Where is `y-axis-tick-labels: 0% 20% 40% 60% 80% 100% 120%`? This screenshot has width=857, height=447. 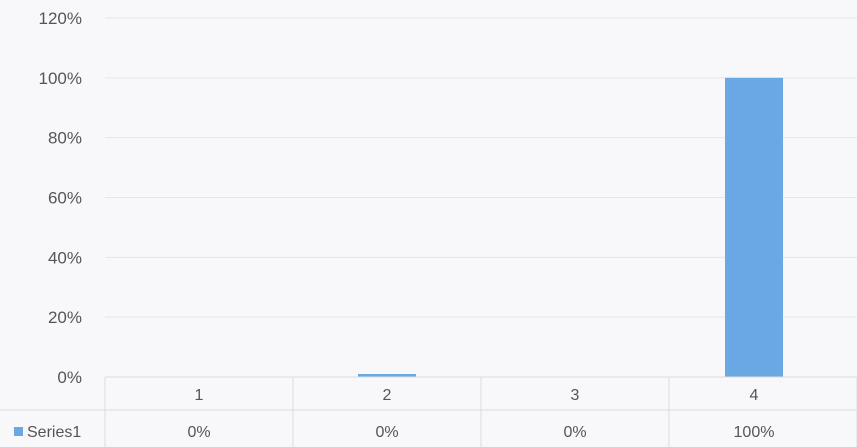
y-axis-tick-labels: 0% 20% 40% 60% 80% 100% 120% is located at coordinates (60, 198).